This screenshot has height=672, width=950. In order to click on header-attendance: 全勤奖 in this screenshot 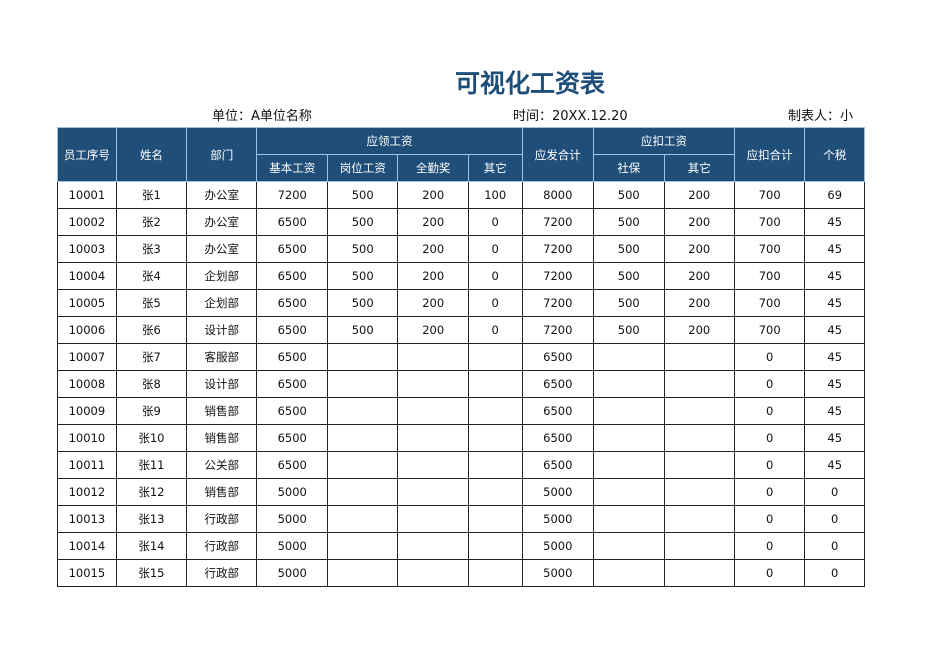, I will do `click(433, 168)`.